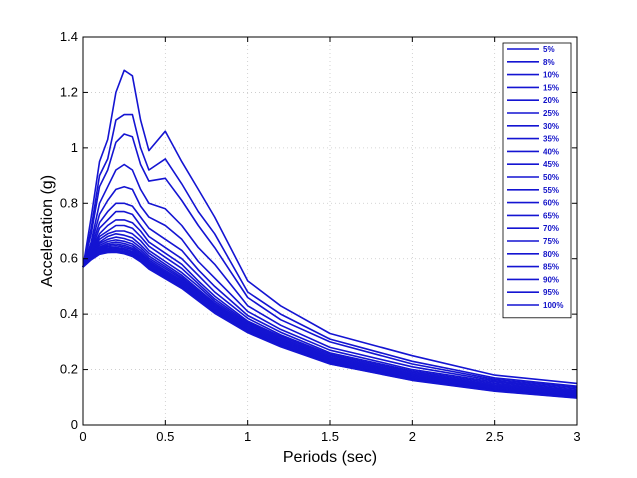  What do you see at coordinates (74, 424) in the screenshot?
I see `y-tick-label: 0` at bounding box center [74, 424].